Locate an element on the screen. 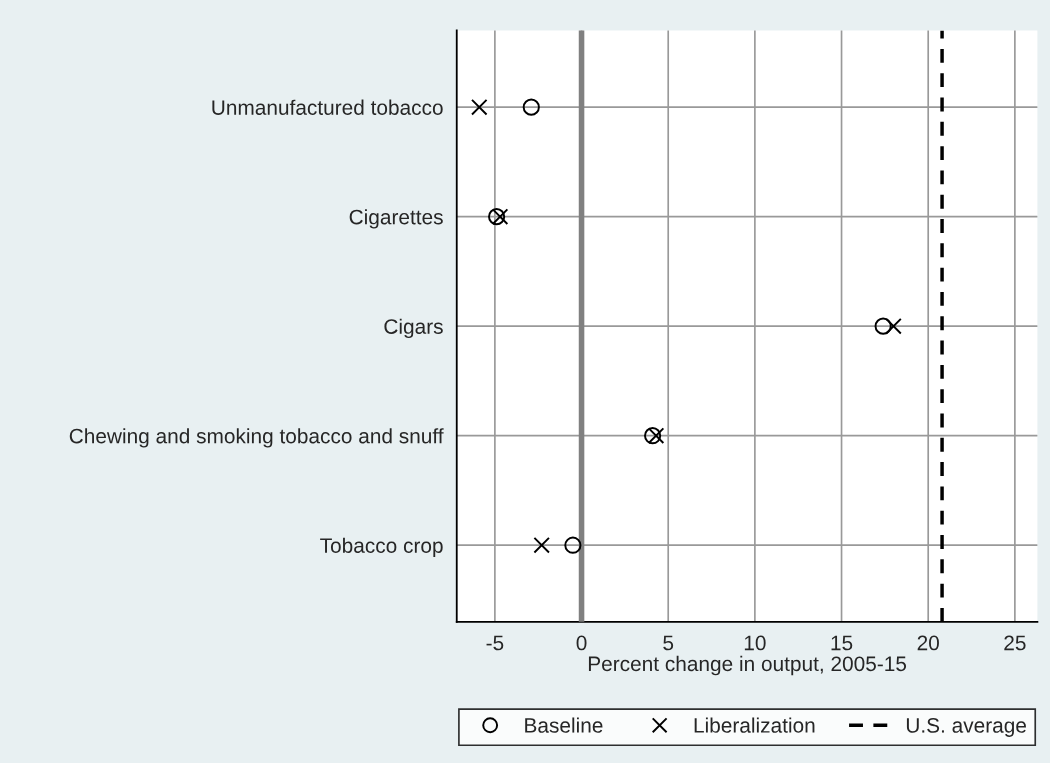 The width and height of the screenshot is (1050, 763). y-tick-label: Cigars is located at coordinates (413, 328).